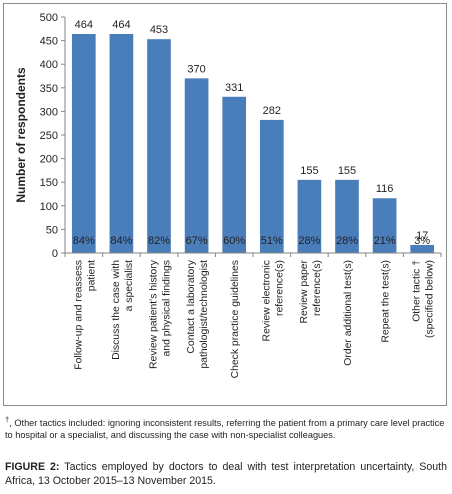  What do you see at coordinates (430, 299) in the screenshot?
I see `x-category-label: (specified below)` at bounding box center [430, 299].